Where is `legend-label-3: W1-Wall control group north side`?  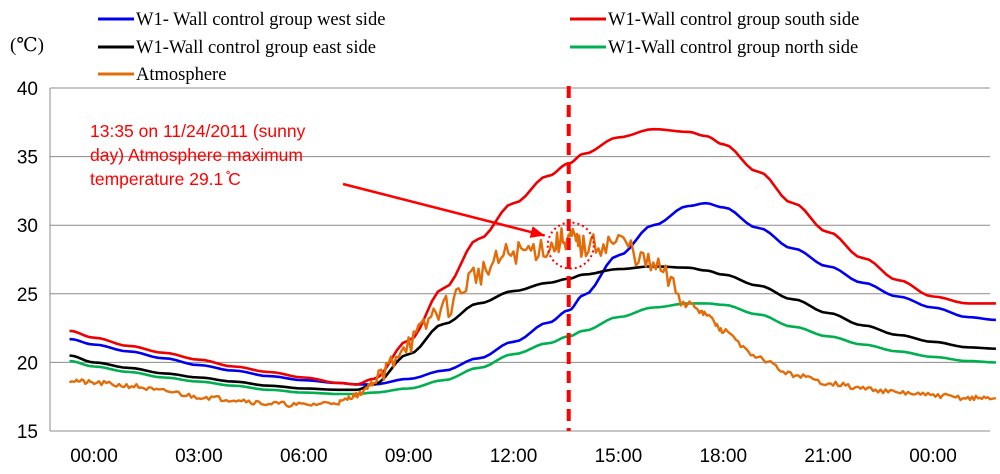 legend-label-3: W1-Wall control group north side is located at coordinates (733, 48).